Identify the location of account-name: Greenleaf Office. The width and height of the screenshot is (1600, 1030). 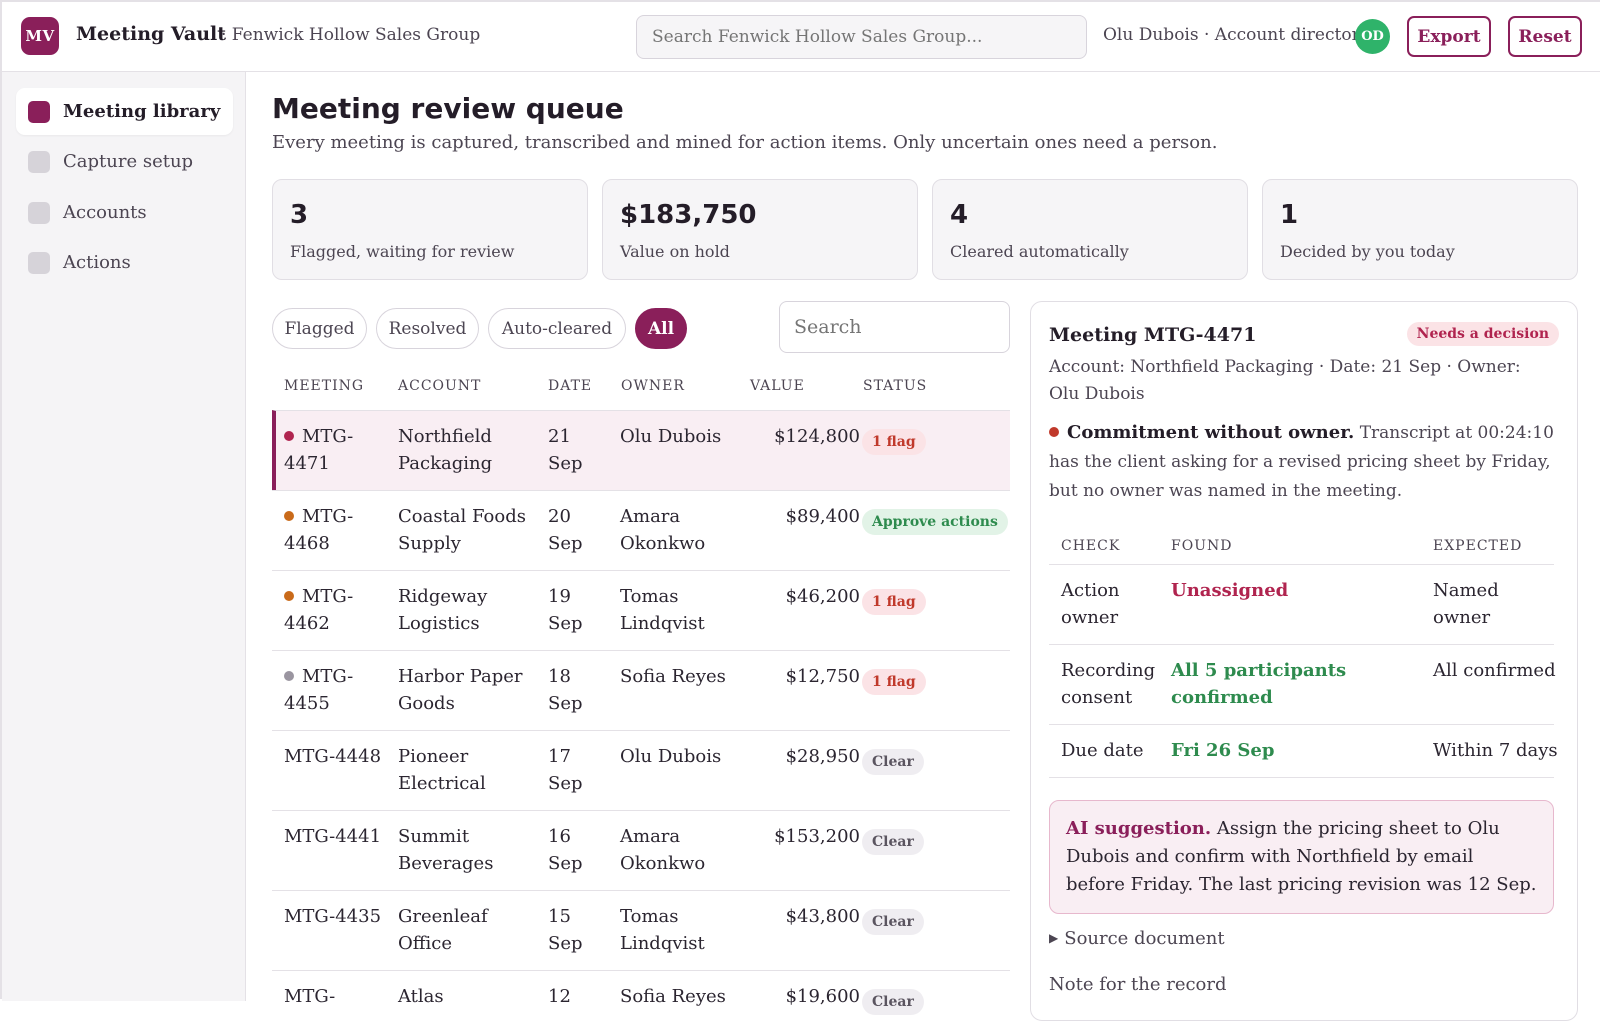
(468, 930).